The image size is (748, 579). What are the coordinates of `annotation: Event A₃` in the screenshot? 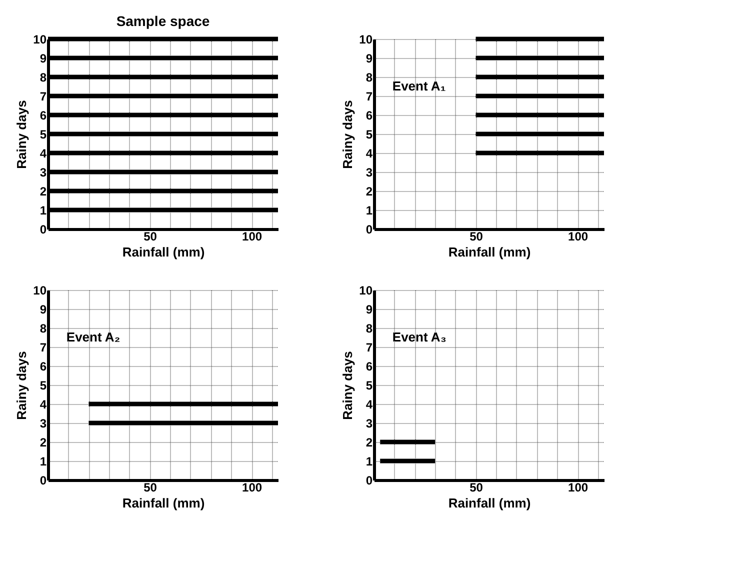 It's located at (419, 337).